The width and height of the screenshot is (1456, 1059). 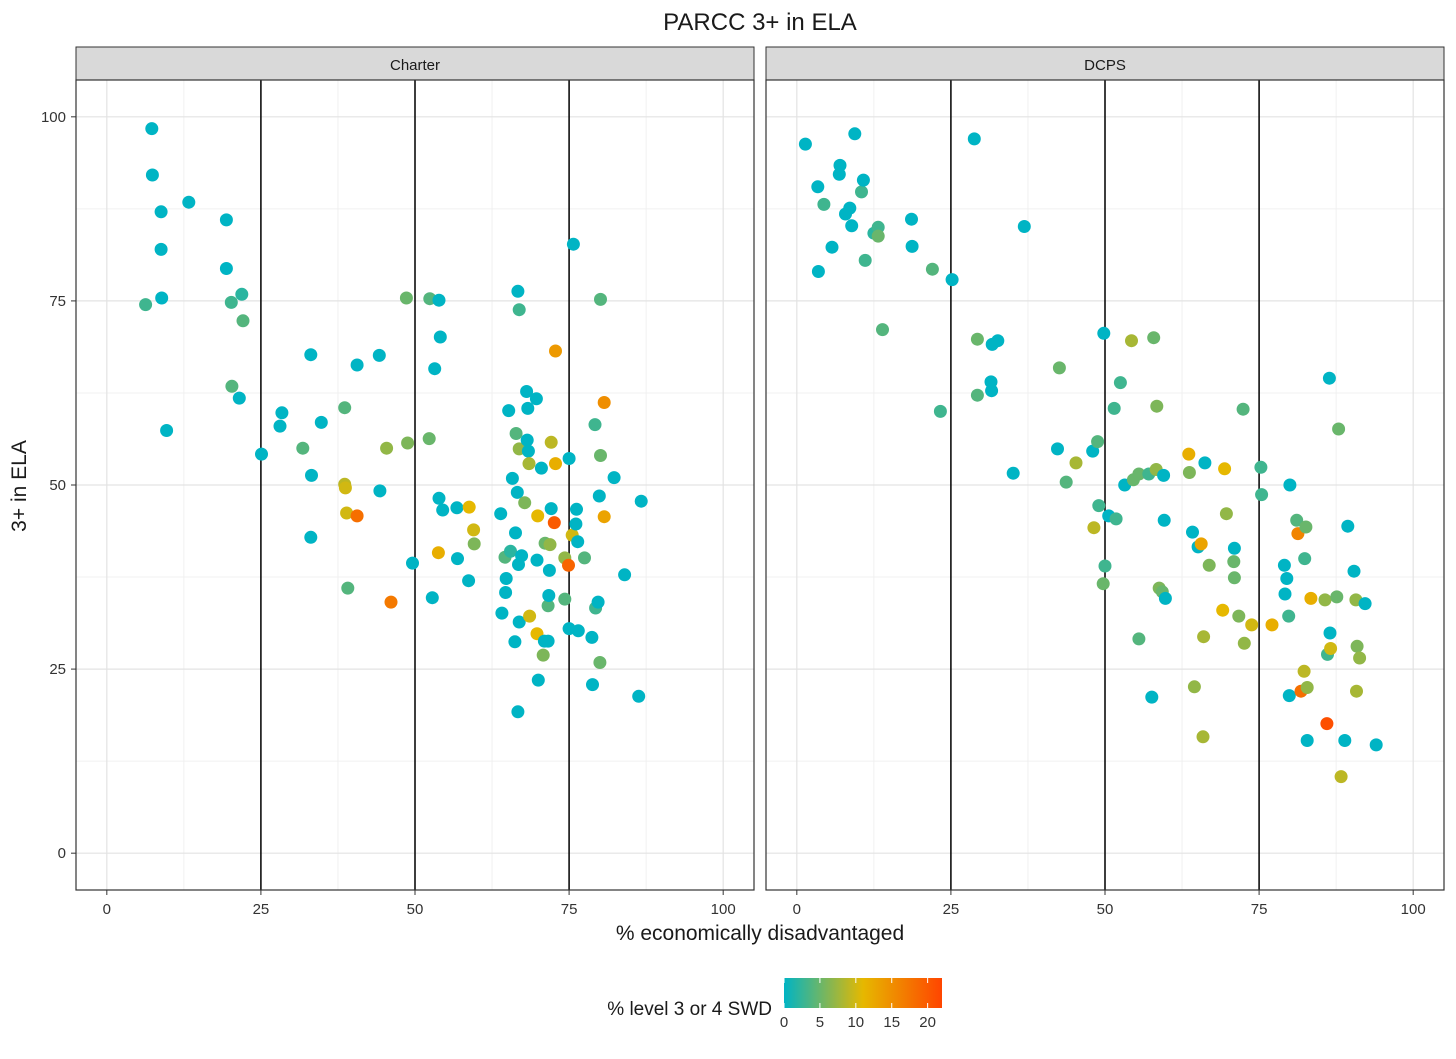 I want to click on x-tick-label: 25, so click(x=951, y=909).